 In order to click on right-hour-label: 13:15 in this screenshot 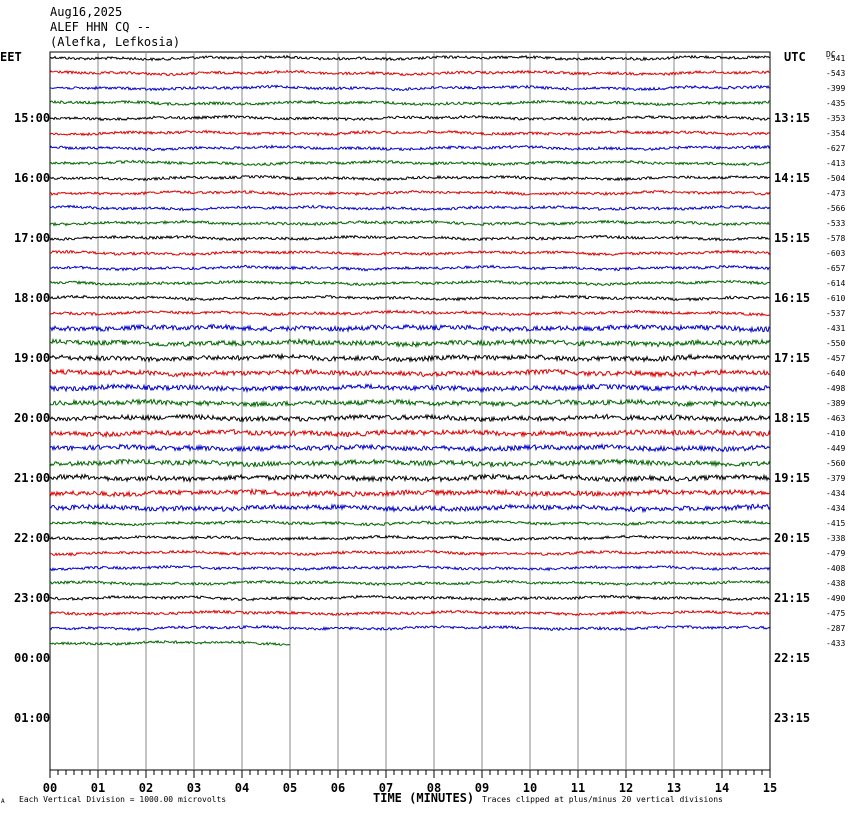, I will do `click(792, 118)`.